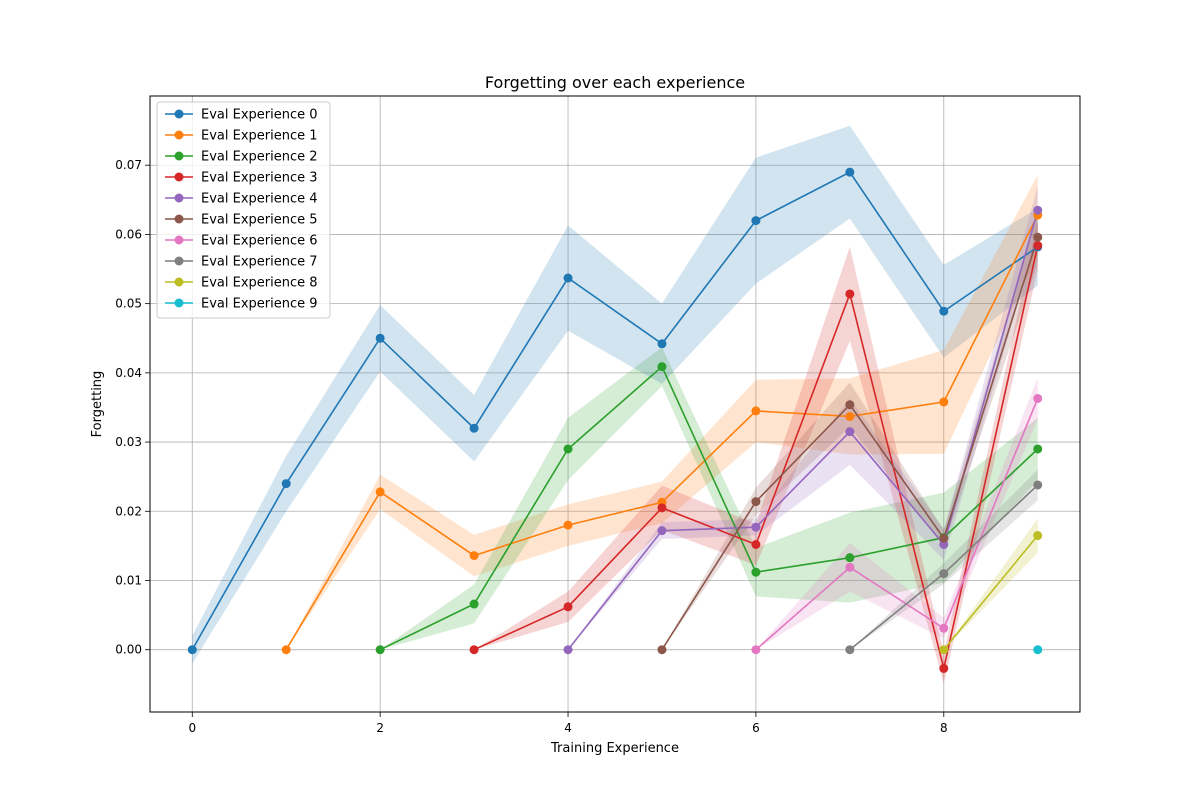 The height and width of the screenshot is (800, 1200). I want to click on x-axis-ticks: 0 2 4 6 8, so click(568, 723).